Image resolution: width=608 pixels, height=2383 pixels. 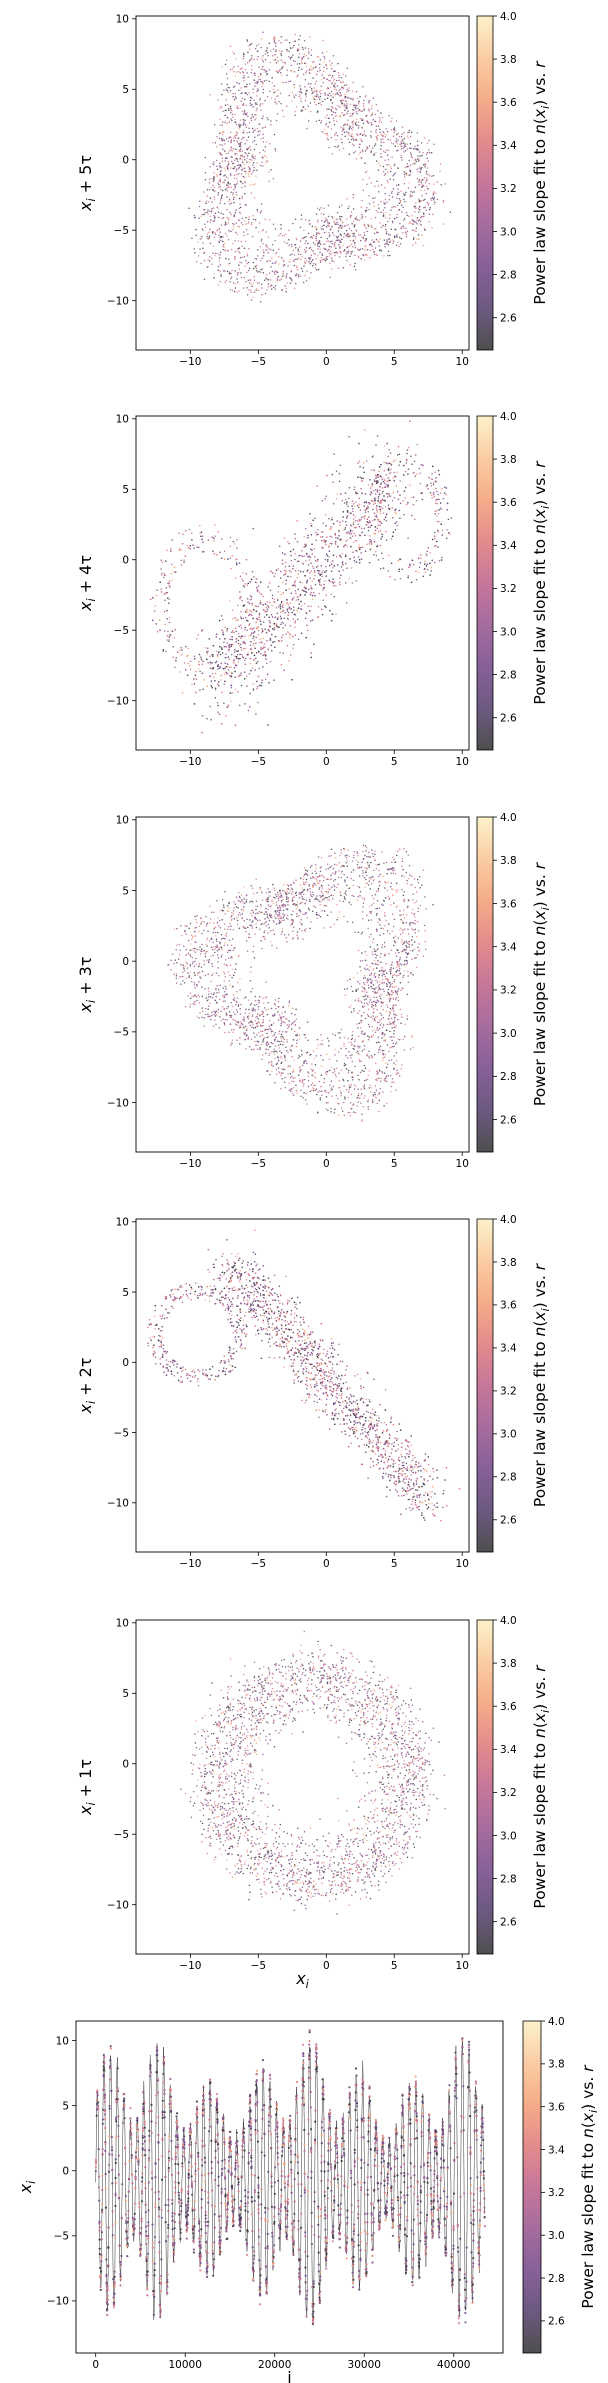 What do you see at coordinates (394, 362) in the screenshot?
I see `x-tick-label: 5` at bounding box center [394, 362].